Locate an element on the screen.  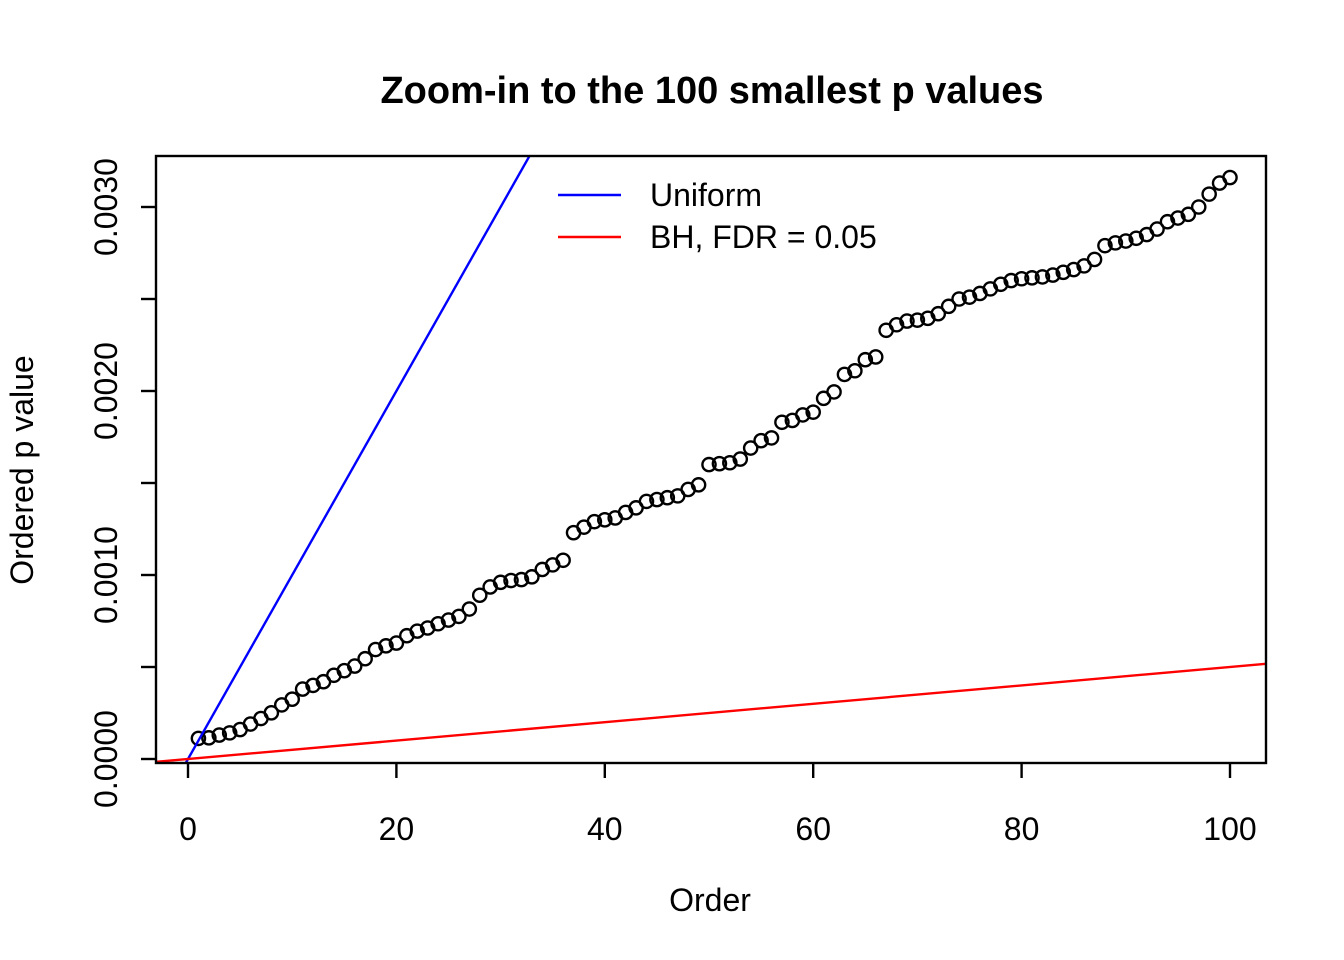
x-axis: 0 20 40 60 80 100 is located at coordinates (718, 805).